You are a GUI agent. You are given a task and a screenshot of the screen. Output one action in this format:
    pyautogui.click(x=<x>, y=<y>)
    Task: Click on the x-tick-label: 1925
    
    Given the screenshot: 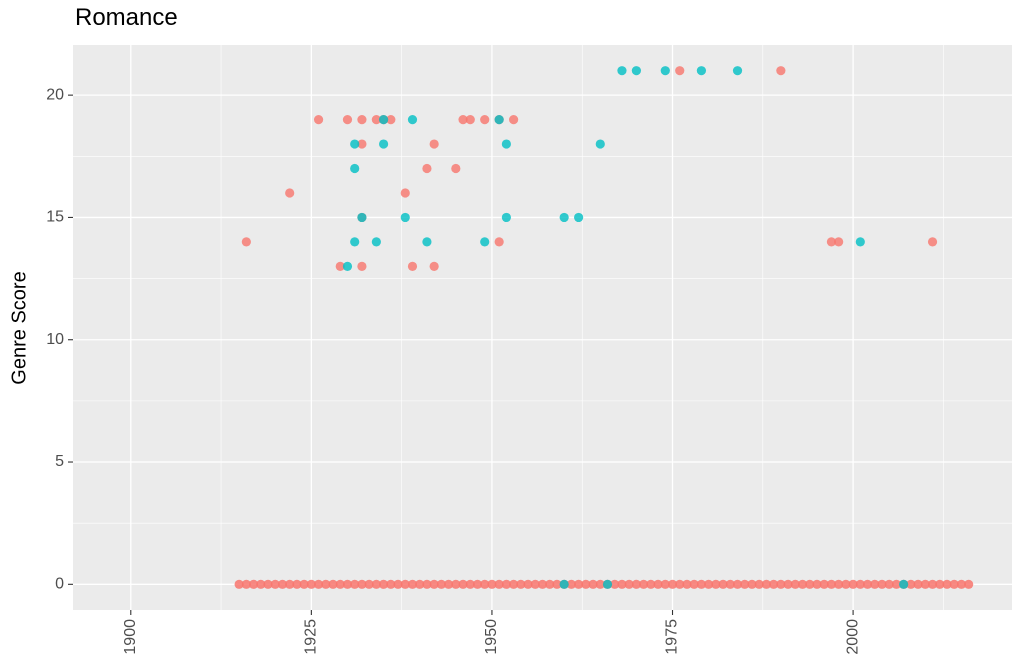 What is the action you would take?
    pyautogui.click(x=311, y=637)
    